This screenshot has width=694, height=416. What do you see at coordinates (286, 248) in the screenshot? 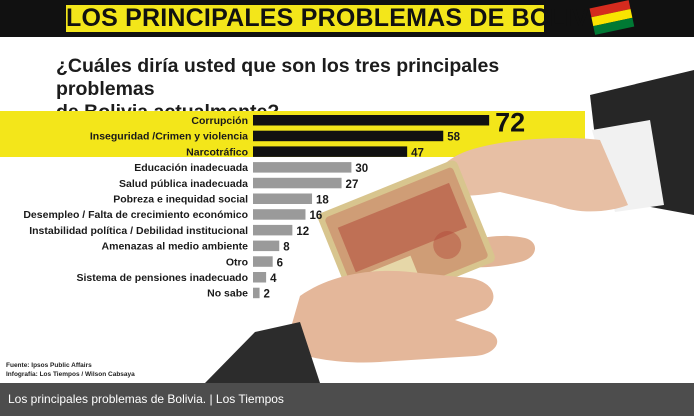
I see `value-label: 8` at bounding box center [286, 248].